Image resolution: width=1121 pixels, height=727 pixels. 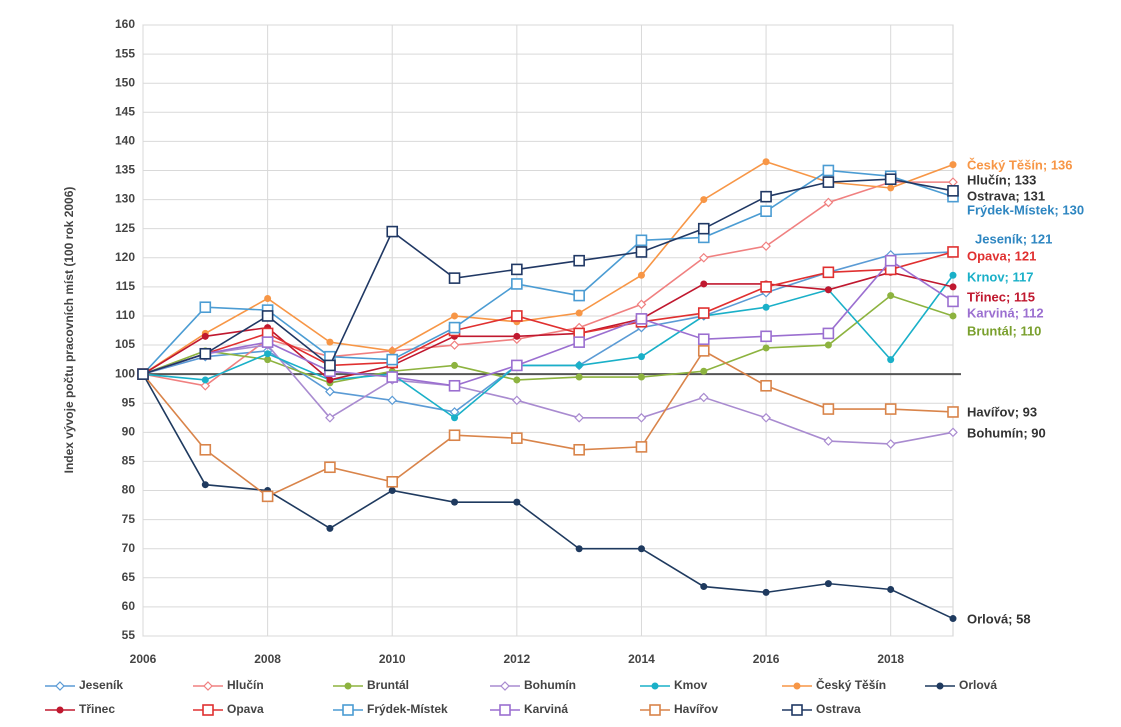 I want to click on y-tick-label: 95, so click(x=129, y=402).